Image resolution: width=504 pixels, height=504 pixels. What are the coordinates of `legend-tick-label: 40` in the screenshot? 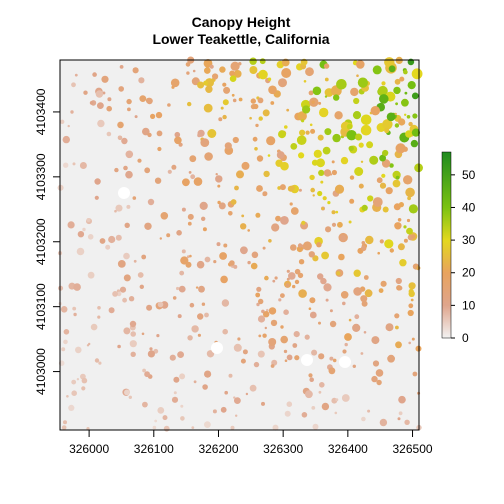 It's located at (469, 207).